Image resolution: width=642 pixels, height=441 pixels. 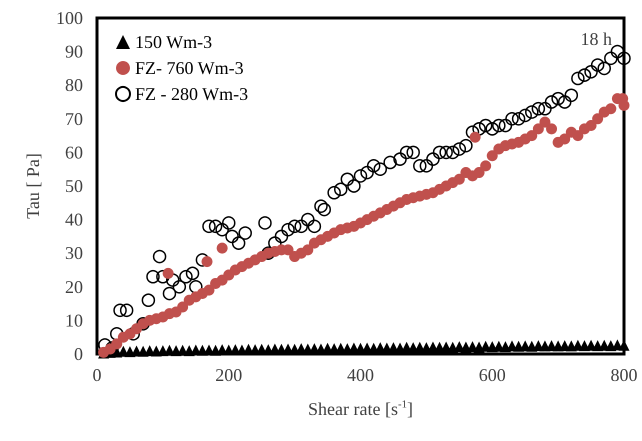 I want to click on y-tick-label: 60, so click(x=74, y=152).